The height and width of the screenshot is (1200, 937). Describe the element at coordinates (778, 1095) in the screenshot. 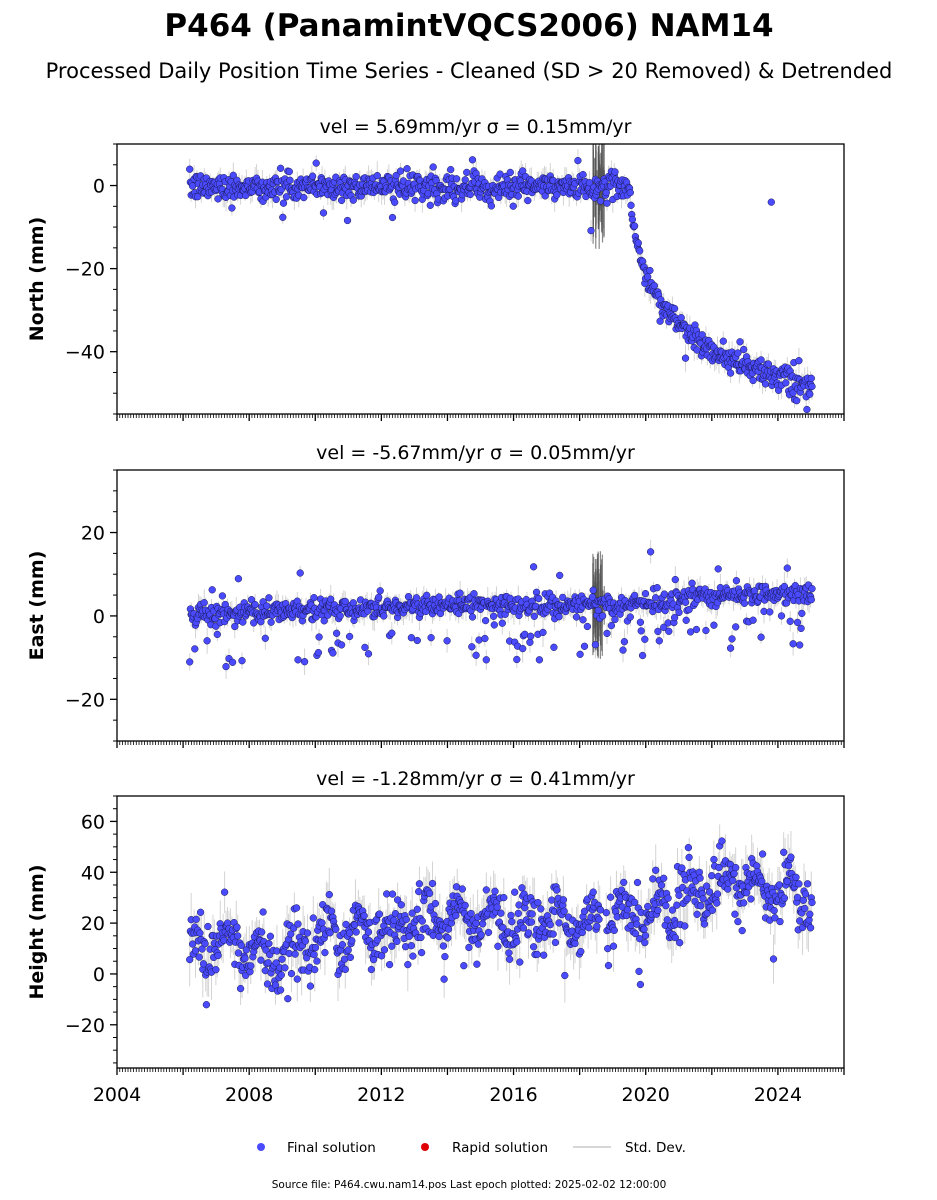

I see `x-tick-label: 2024` at that location.